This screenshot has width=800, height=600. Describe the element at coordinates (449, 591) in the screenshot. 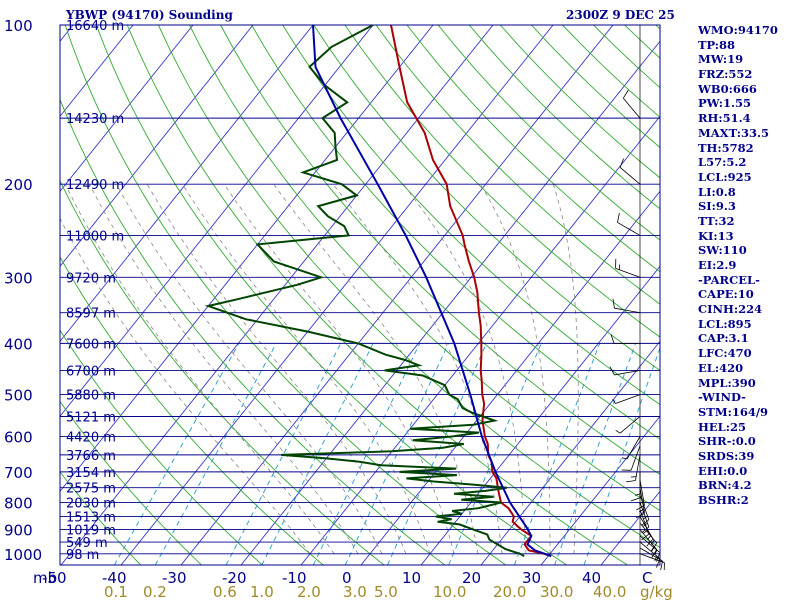

I see `mixing-ratio-tick-label: 10.0` at that location.